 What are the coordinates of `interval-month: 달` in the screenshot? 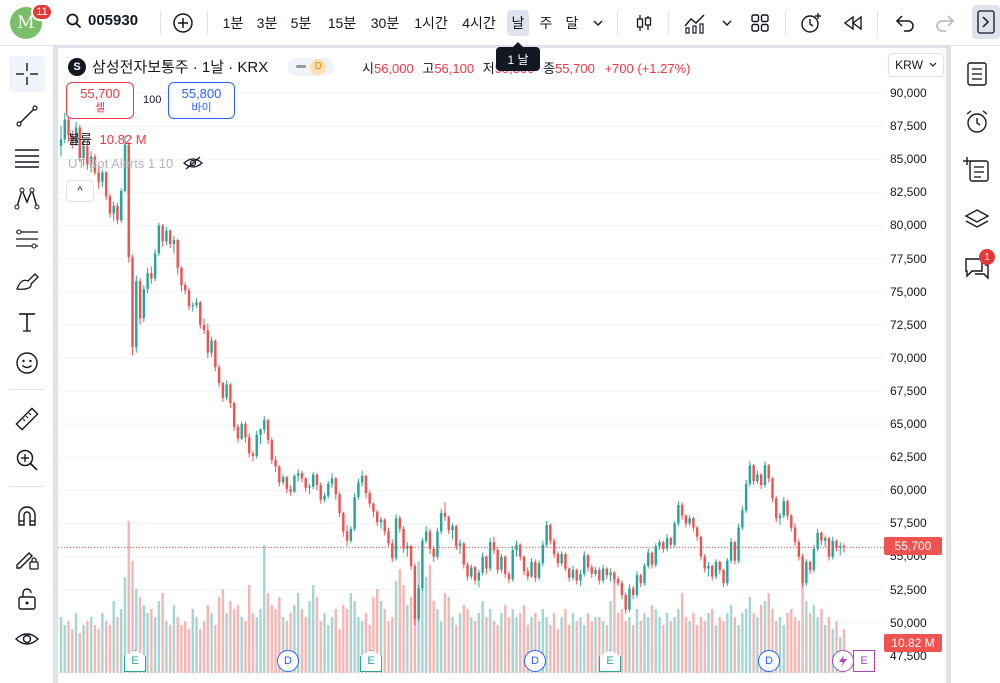 It's located at (572, 23).